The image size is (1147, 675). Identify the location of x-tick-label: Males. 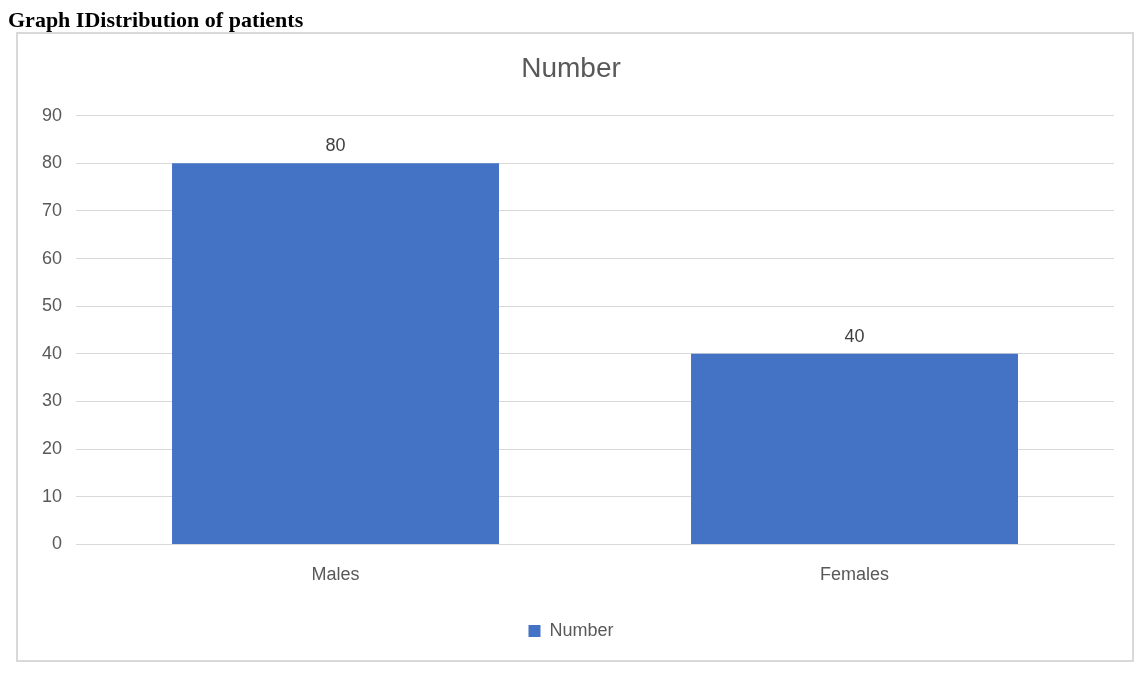
(335, 574).